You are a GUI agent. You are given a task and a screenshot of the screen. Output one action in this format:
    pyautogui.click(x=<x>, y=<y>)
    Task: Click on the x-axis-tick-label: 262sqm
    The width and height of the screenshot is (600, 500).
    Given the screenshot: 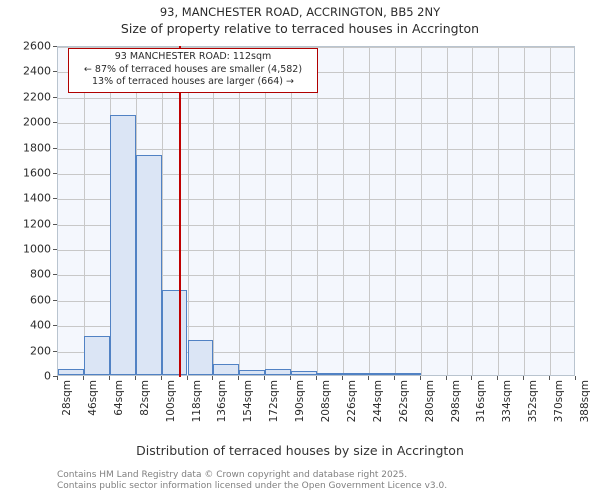 What is the action you would take?
    pyautogui.click(x=403, y=401)
    